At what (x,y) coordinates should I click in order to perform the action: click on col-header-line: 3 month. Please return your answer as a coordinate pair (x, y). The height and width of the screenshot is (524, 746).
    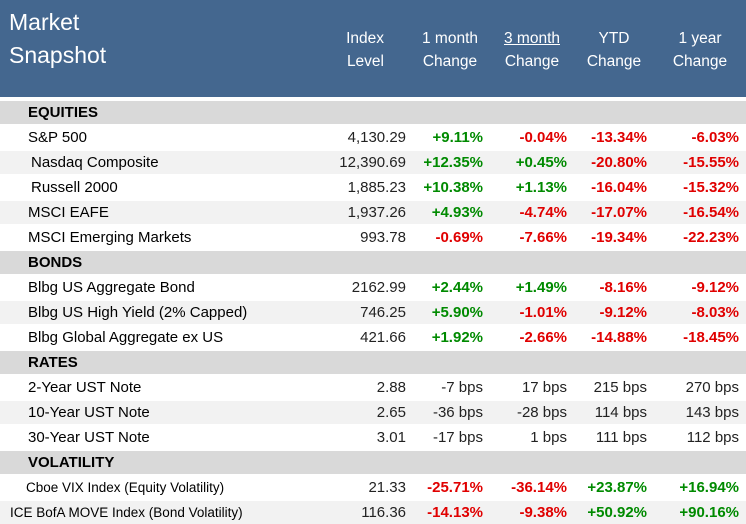
    Looking at the image, I should click on (532, 38).